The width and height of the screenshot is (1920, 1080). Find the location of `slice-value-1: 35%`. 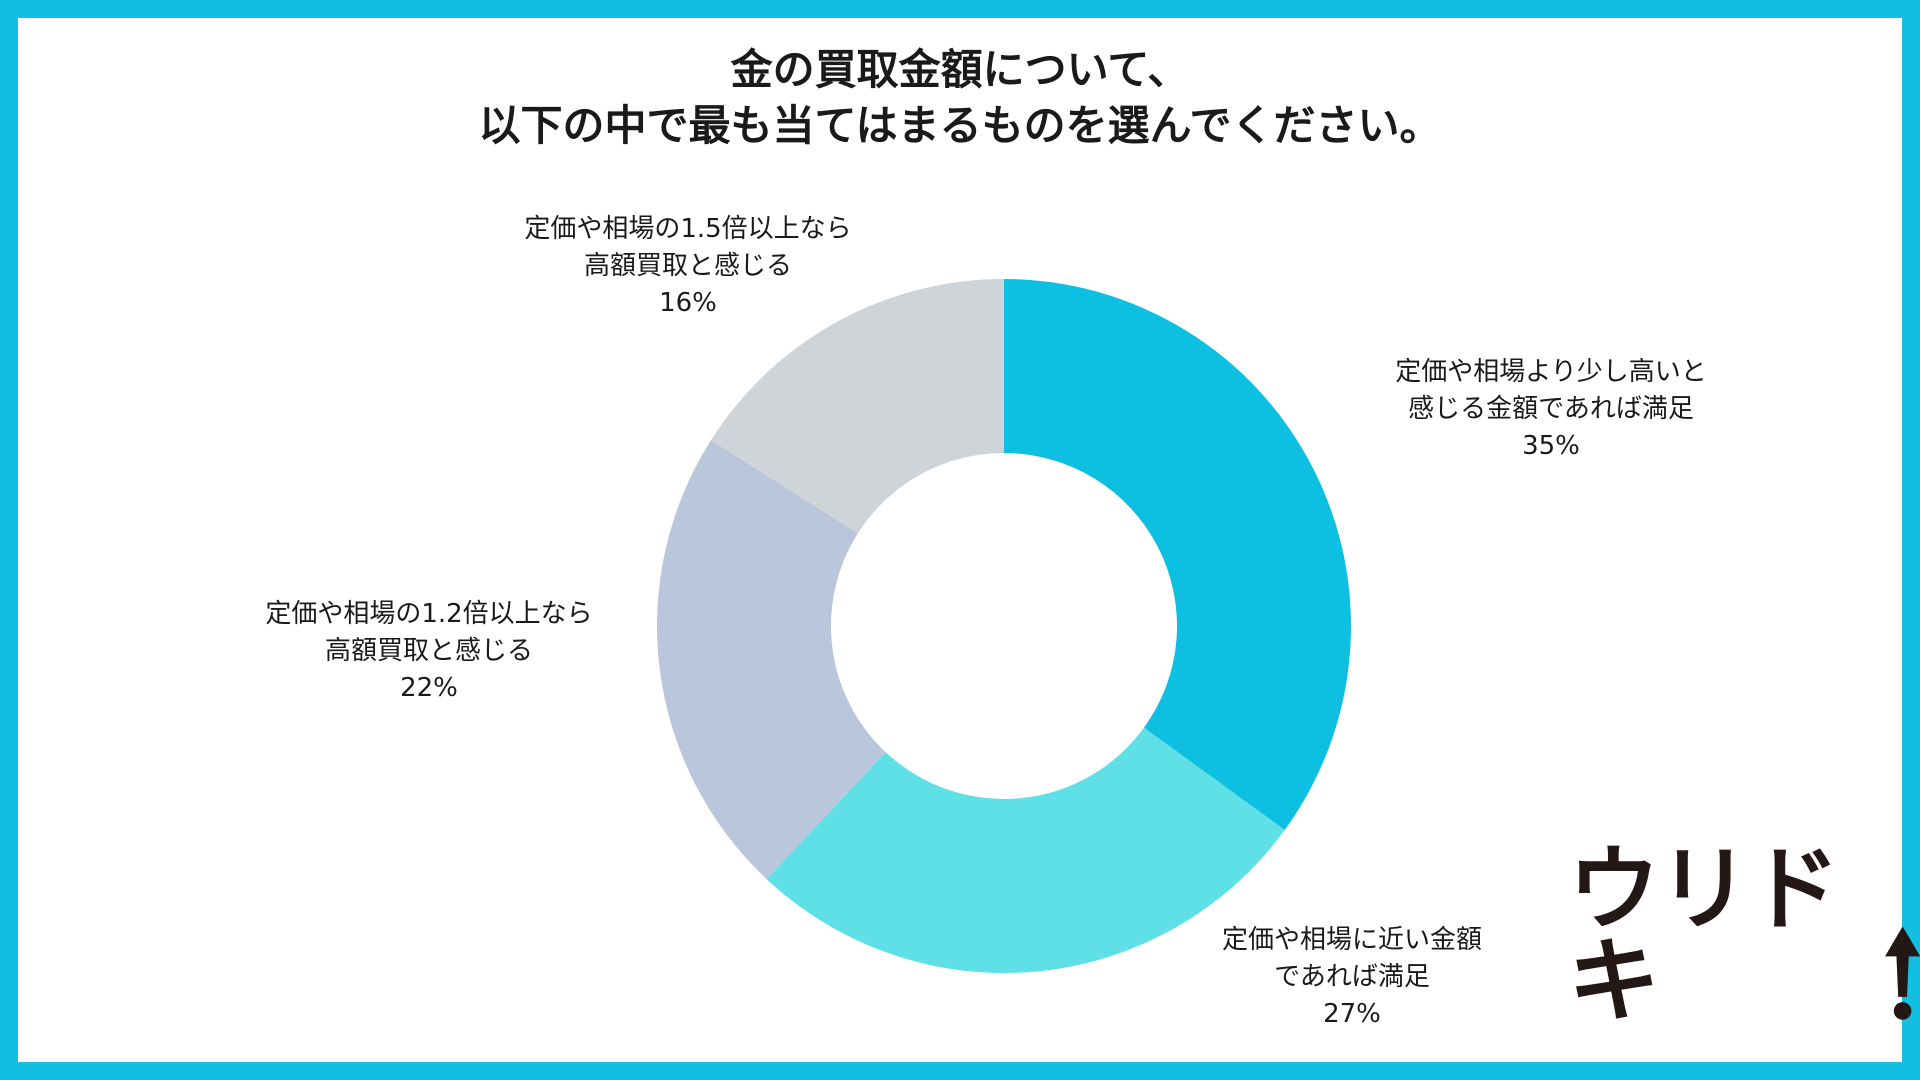

slice-value-1: 35% is located at coordinates (1551, 446).